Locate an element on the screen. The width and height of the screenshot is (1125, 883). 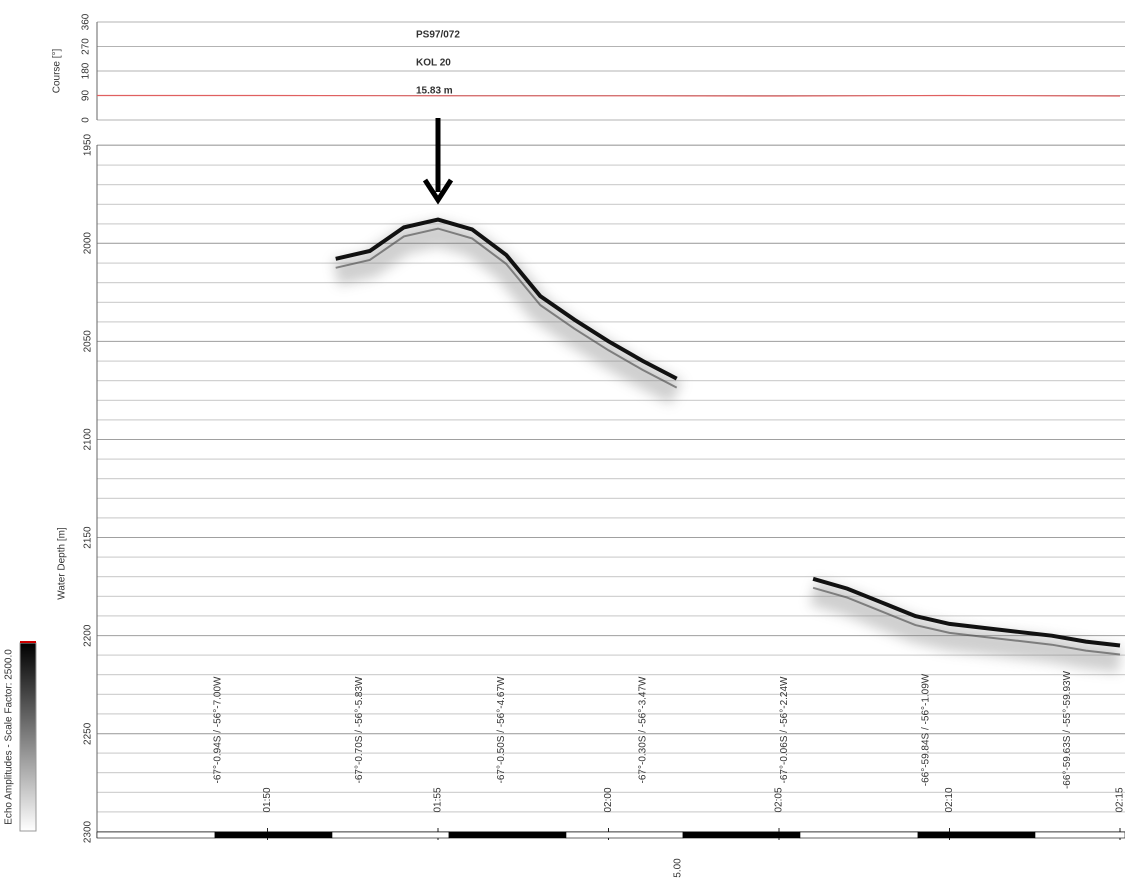
y-tick-label: 2050 is located at coordinates (88, 341).